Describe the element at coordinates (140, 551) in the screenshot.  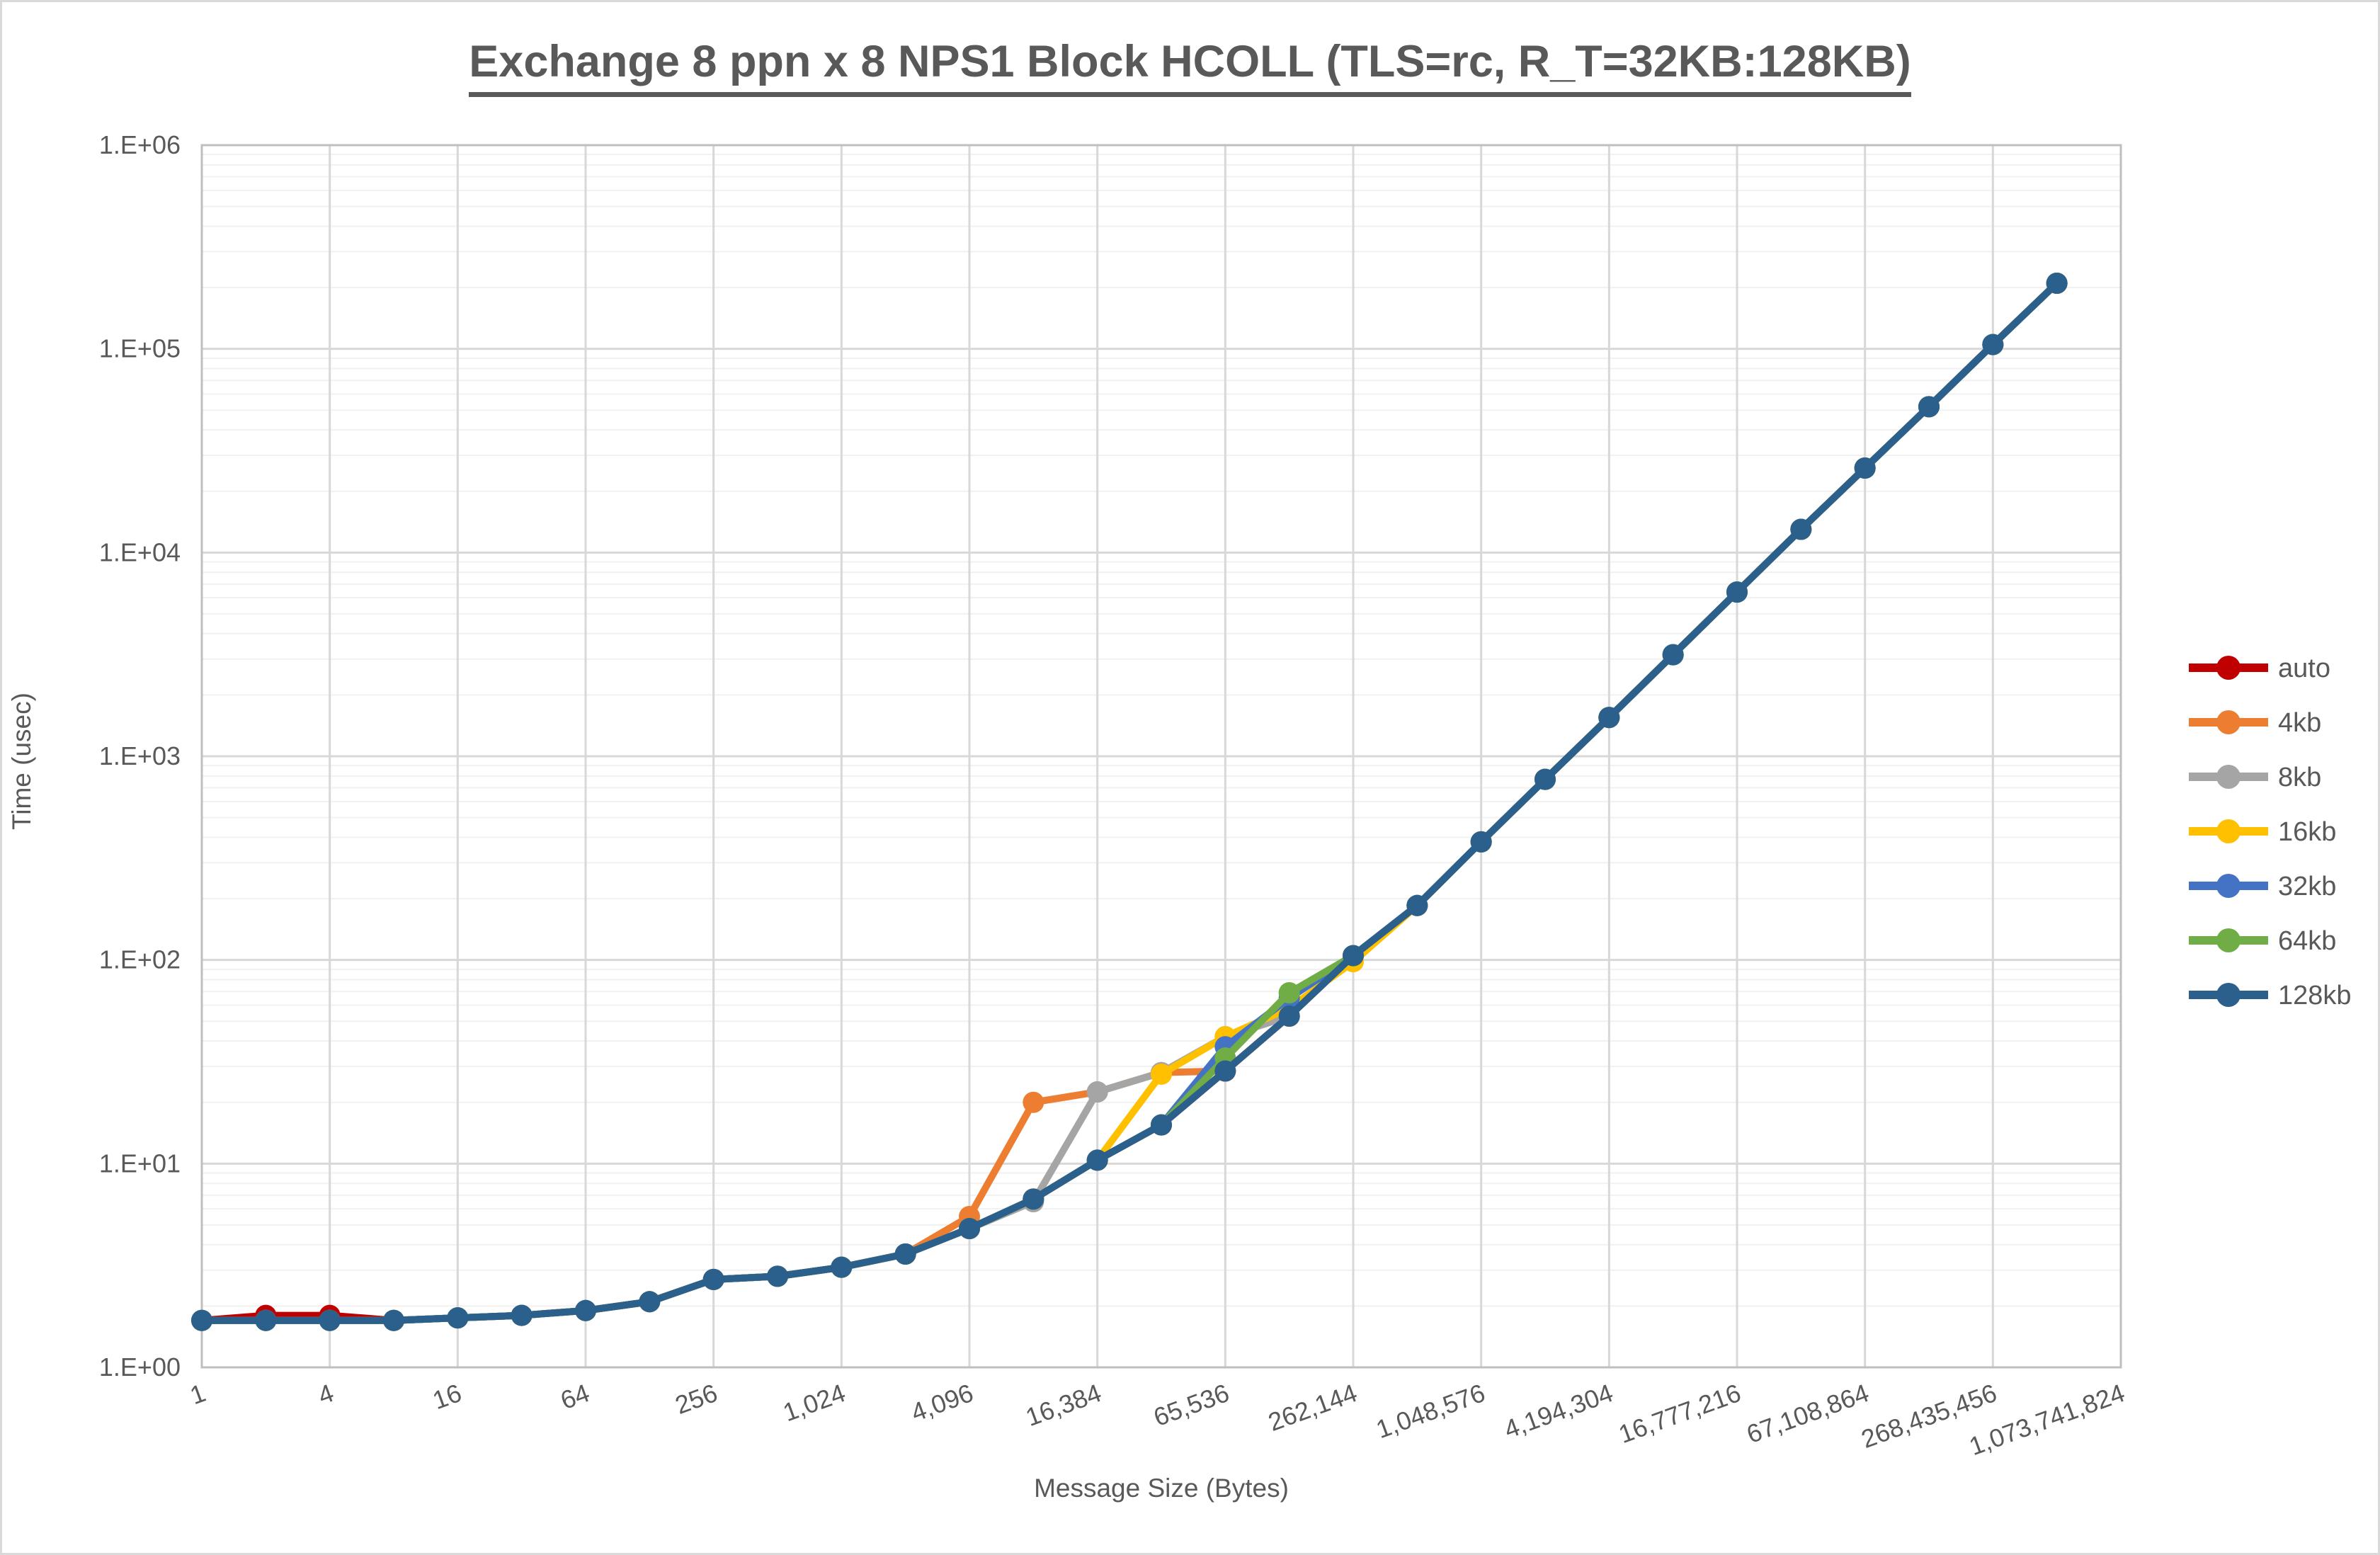
I see `y-tick-label: 1.E+04` at that location.